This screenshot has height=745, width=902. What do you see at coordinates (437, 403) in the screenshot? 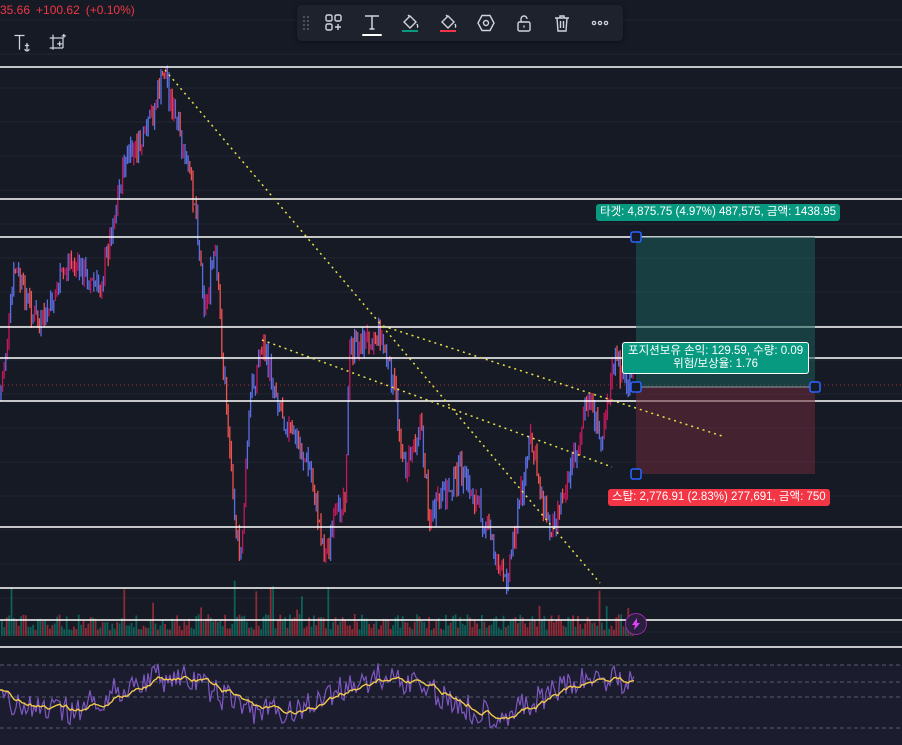
I see `trendline` at bounding box center [437, 403].